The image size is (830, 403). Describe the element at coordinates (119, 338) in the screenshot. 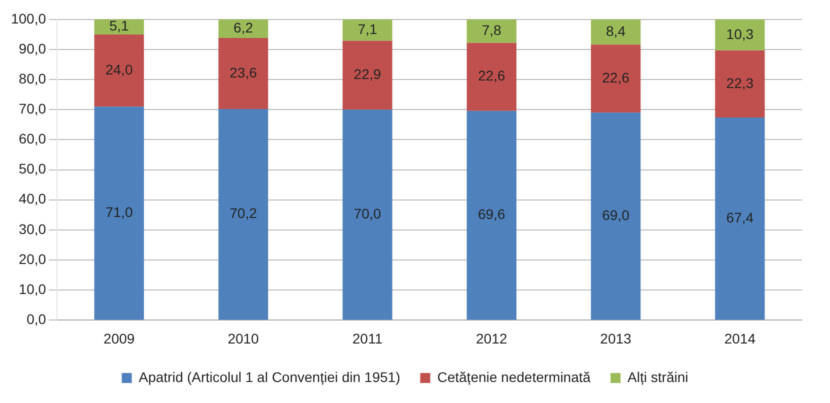

I see `x-tick-label: 2009` at that location.